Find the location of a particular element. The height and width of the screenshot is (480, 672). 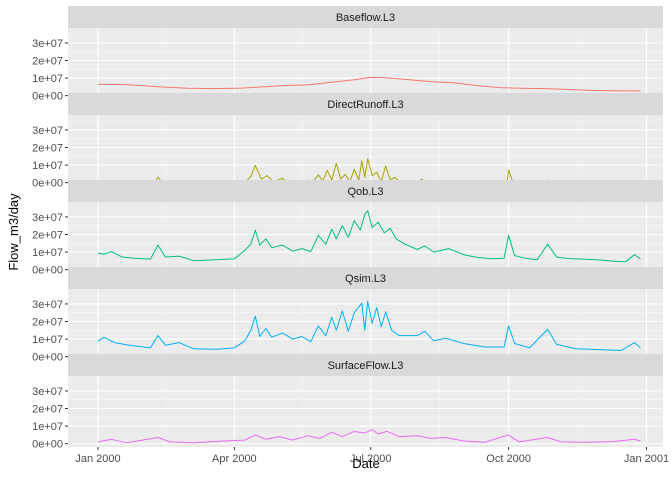

y-axis-title: Flow_m3/day is located at coordinates (13, 232).